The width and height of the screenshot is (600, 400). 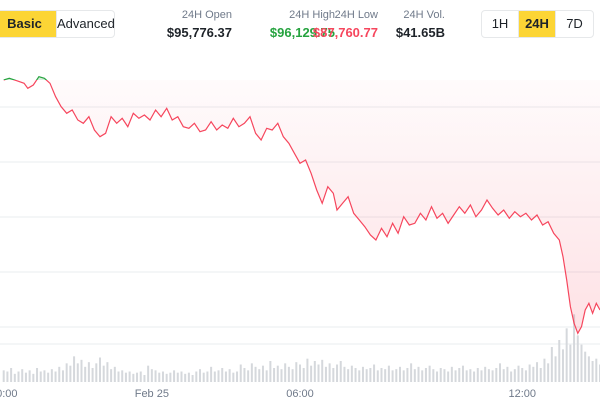 What do you see at coordinates (206, 15) in the screenshot?
I see `stat-label: 24H Open` at bounding box center [206, 15].